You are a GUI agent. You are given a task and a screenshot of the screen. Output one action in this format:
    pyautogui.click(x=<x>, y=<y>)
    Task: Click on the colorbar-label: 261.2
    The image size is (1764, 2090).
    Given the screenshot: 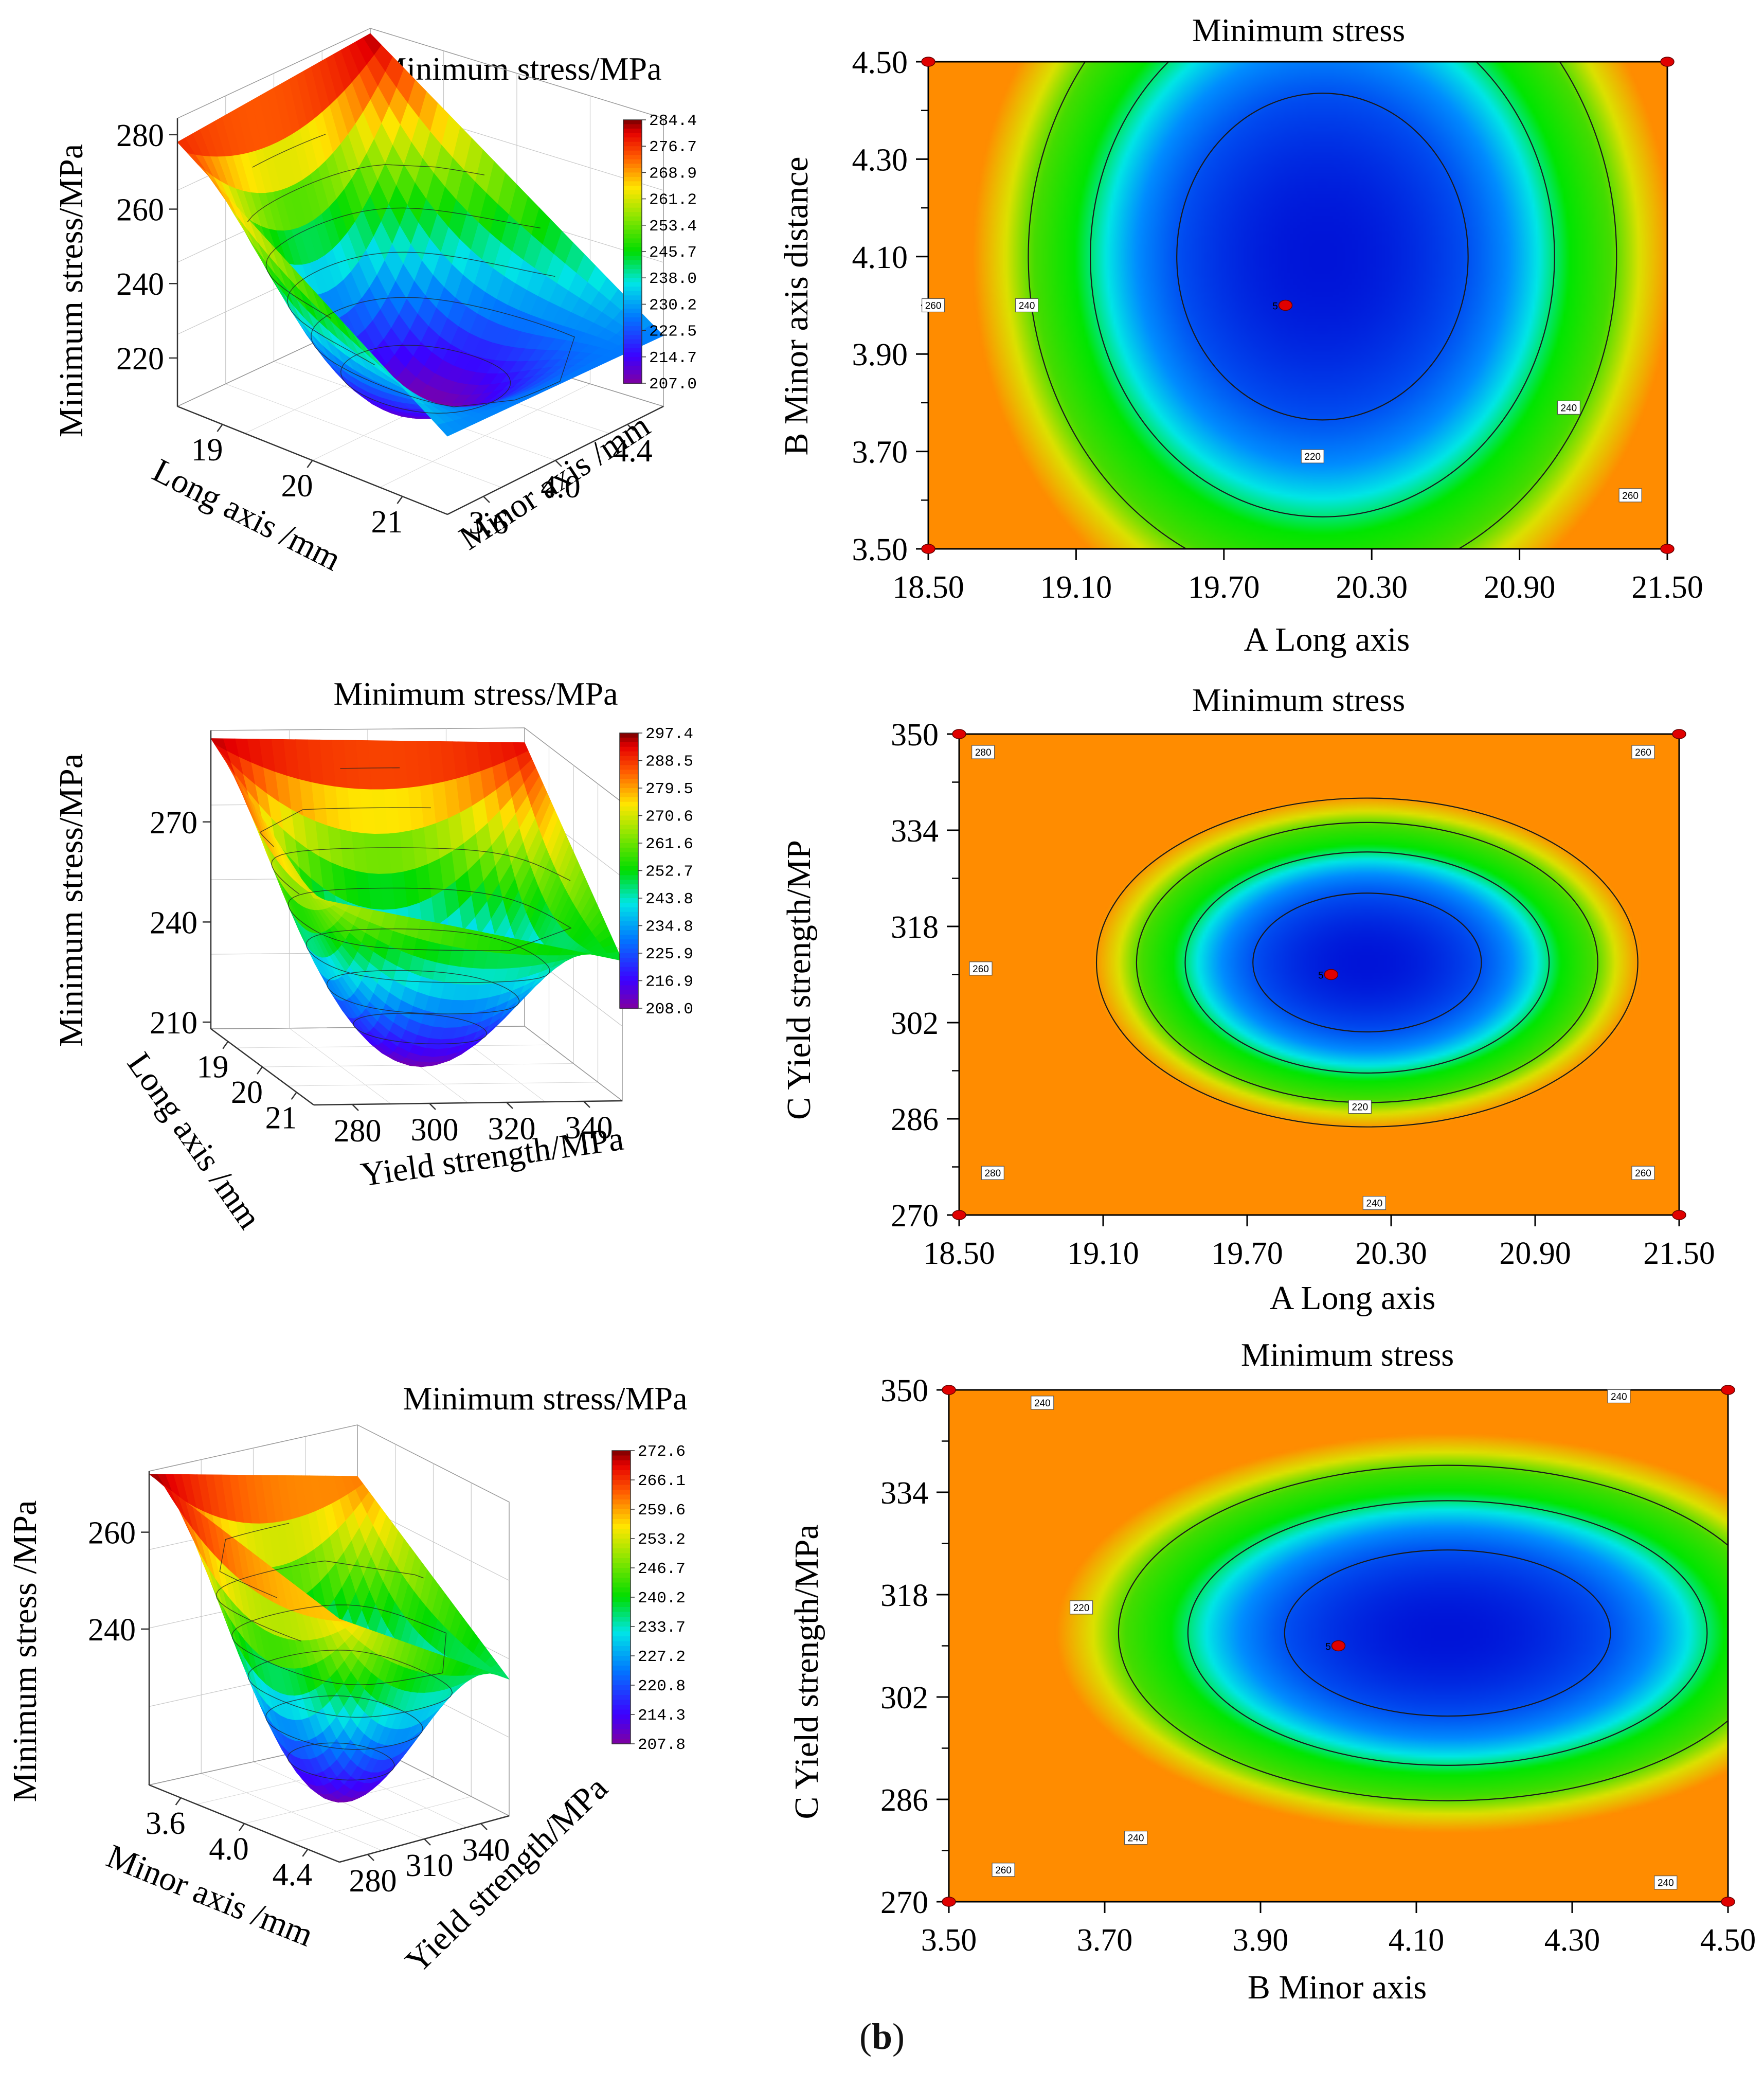 What is the action you would take?
    pyautogui.click(x=673, y=200)
    